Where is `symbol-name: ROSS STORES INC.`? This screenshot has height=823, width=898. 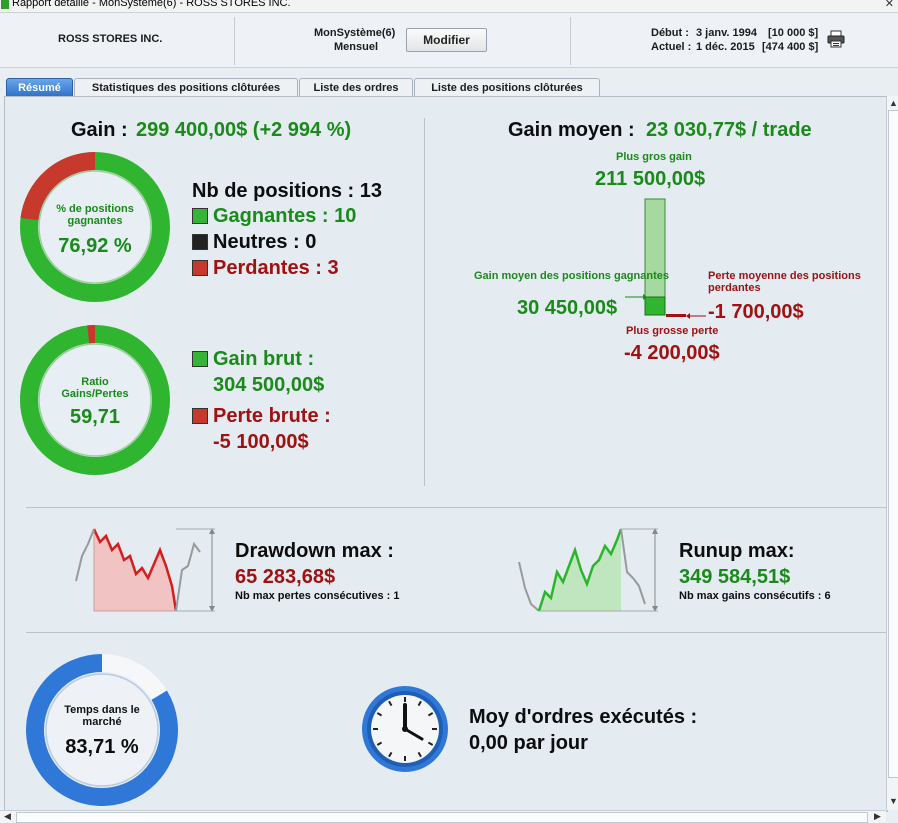
symbol-name: ROSS STORES INC. is located at coordinates (110, 39).